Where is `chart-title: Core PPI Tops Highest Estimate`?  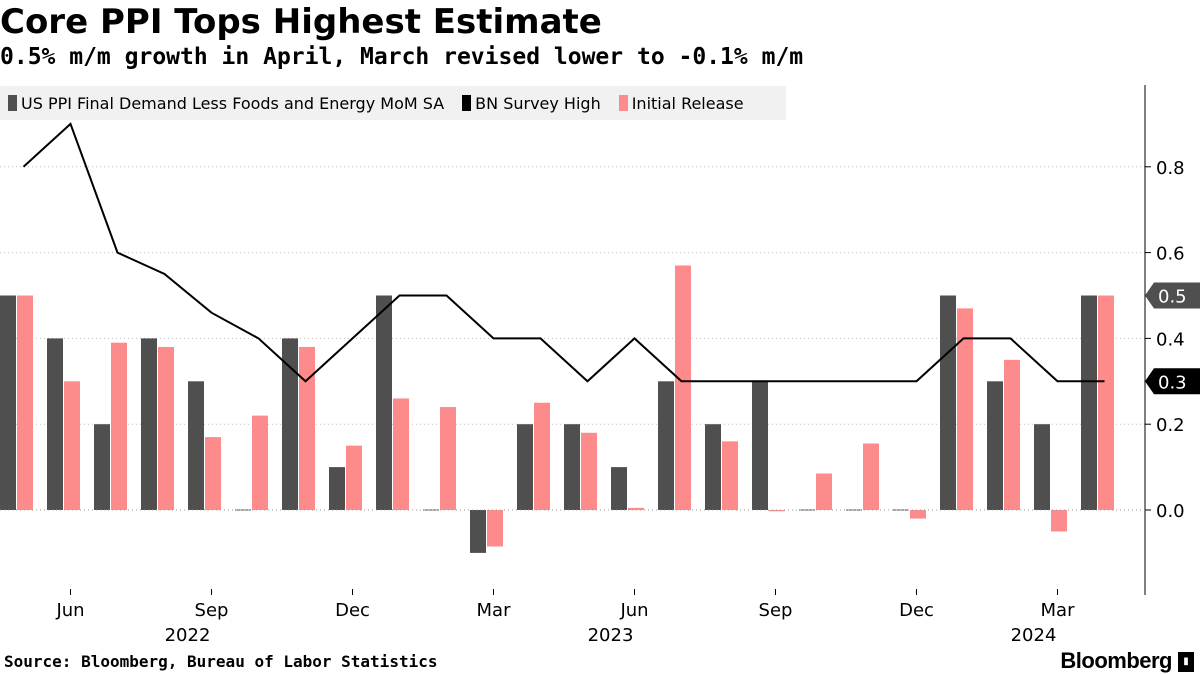 chart-title: Core PPI Tops Highest Estimate is located at coordinates (301, 22).